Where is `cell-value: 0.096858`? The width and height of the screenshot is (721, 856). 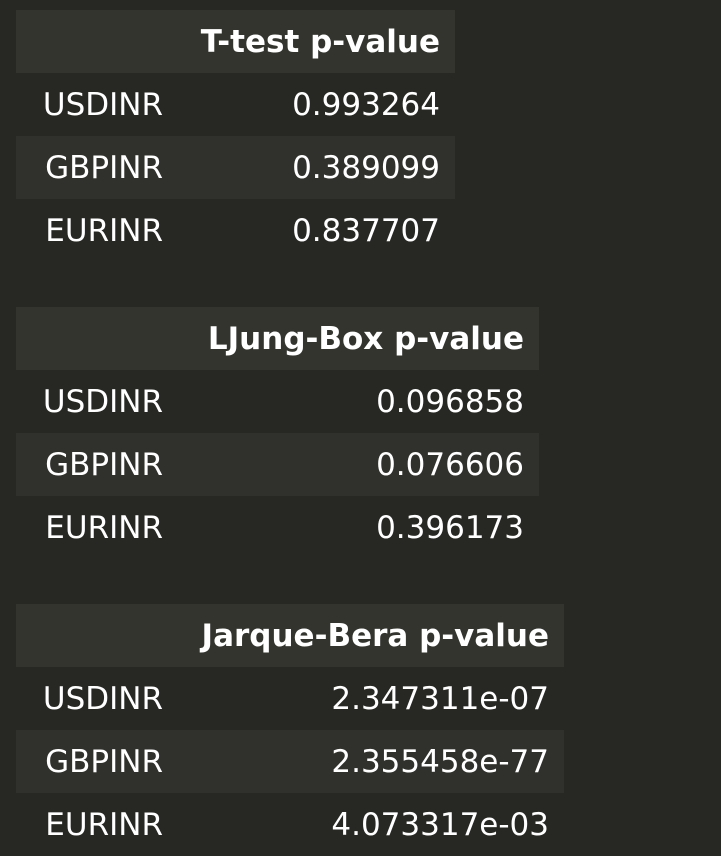 cell-value: 0.096858 is located at coordinates (450, 401).